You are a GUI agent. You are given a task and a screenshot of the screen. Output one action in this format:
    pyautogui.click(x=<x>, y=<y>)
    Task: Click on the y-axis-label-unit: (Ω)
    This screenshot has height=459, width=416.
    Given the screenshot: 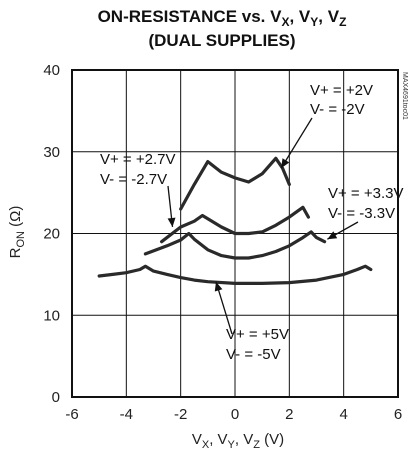 What is the action you would take?
    pyautogui.click(x=15, y=218)
    